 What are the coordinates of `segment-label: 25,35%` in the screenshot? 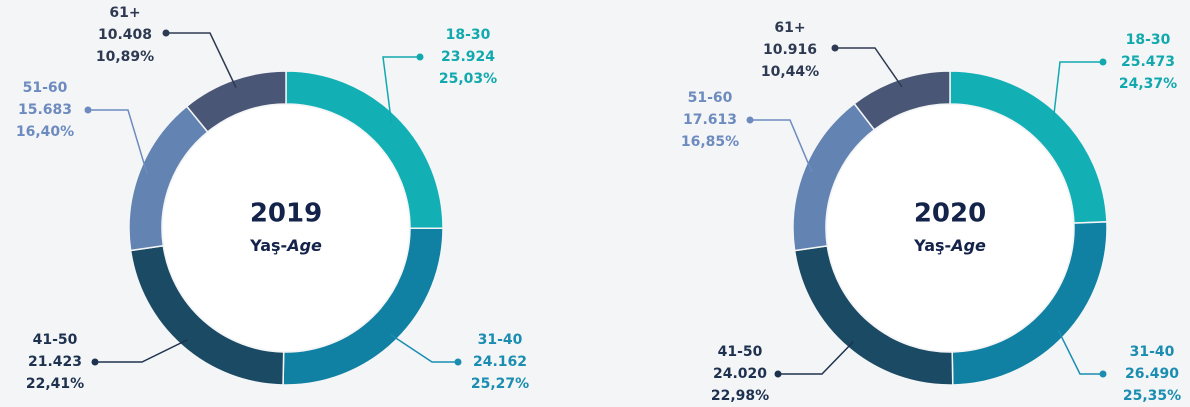 It's located at (1152, 396).